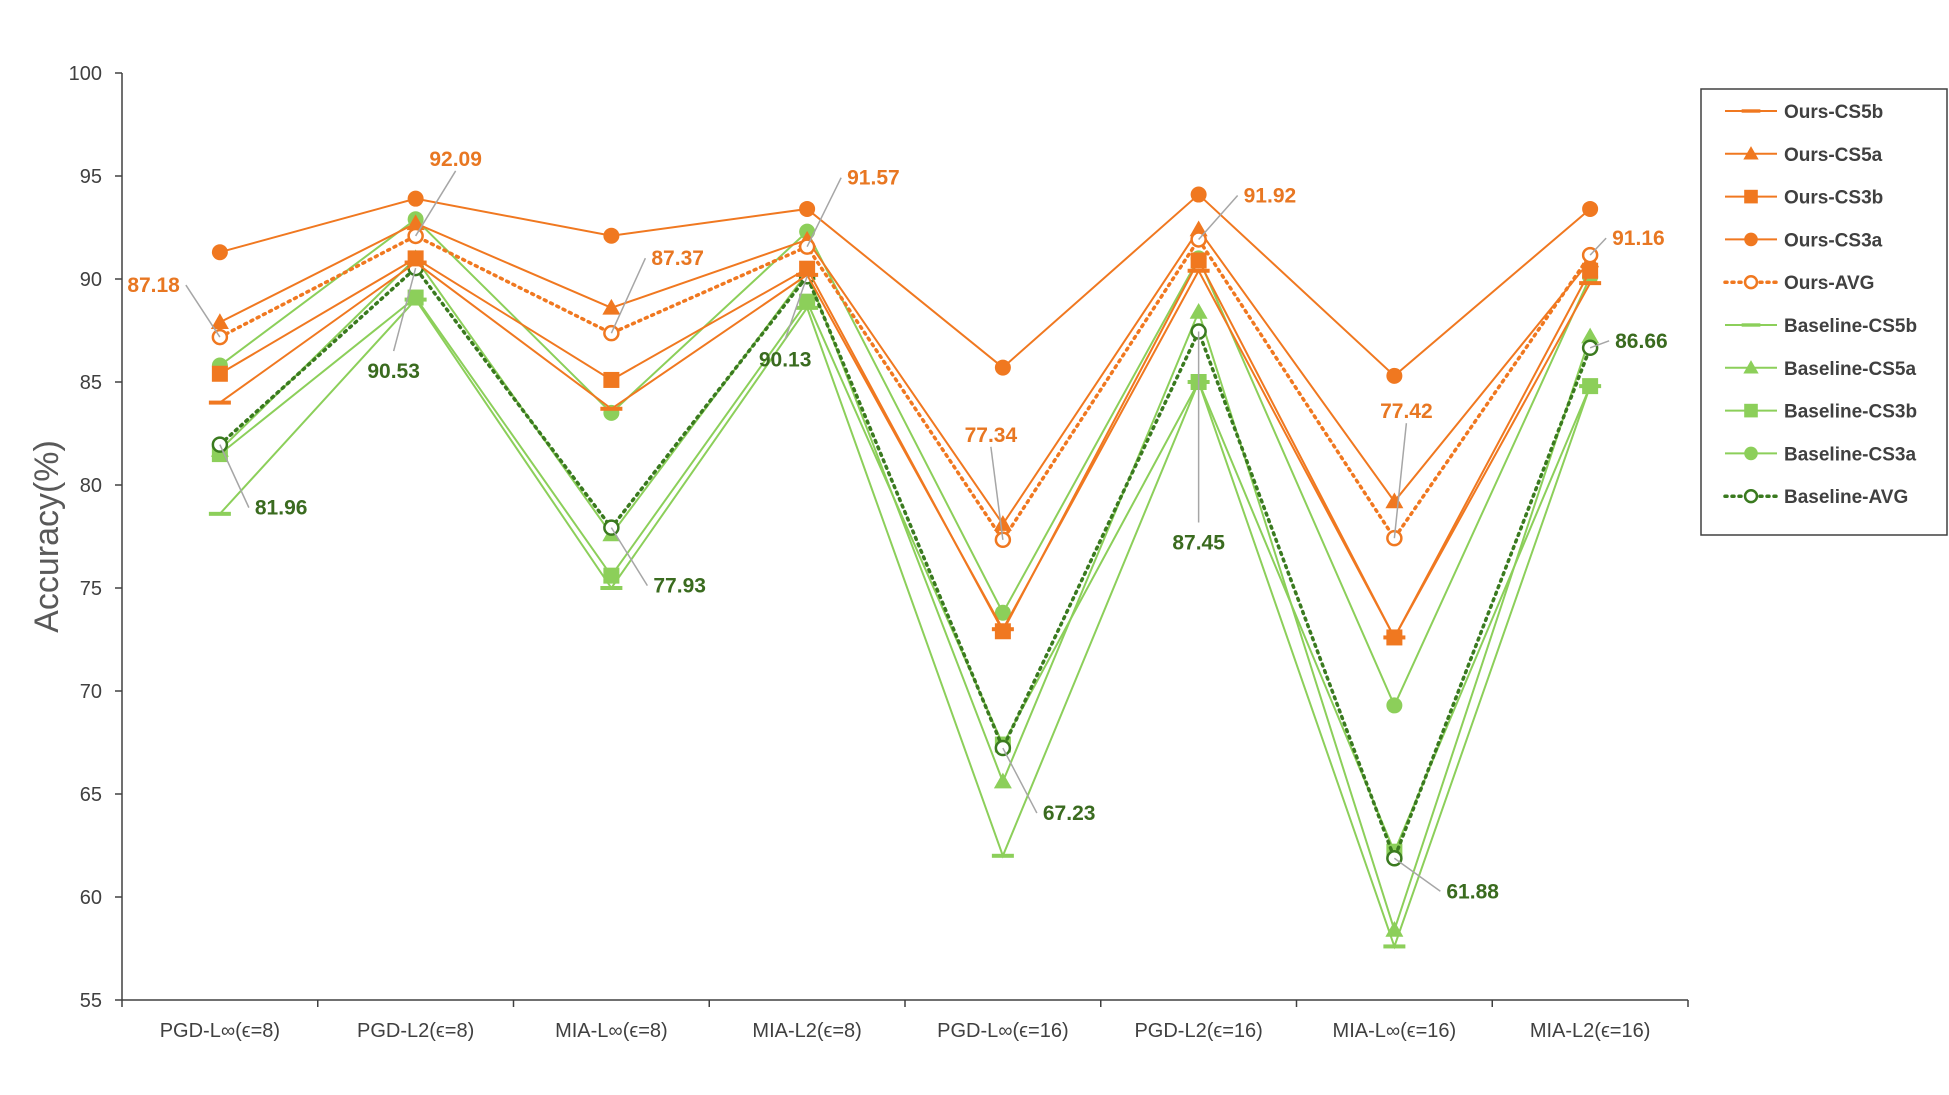 The width and height of the screenshot is (1949, 1095). I want to click on x-tick-label: PGD-L∞(ϵ=16), so click(1002, 1031).